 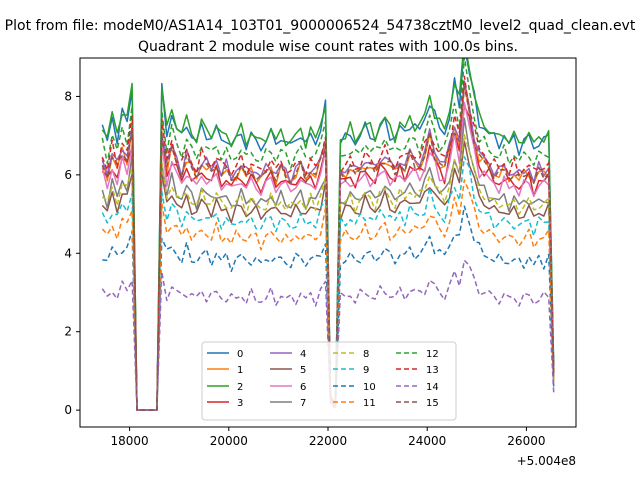 What do you see at coordinates (68, 253) in the screenshot?
I see `y-tick-label: 4` at bounding box center [68, 253].